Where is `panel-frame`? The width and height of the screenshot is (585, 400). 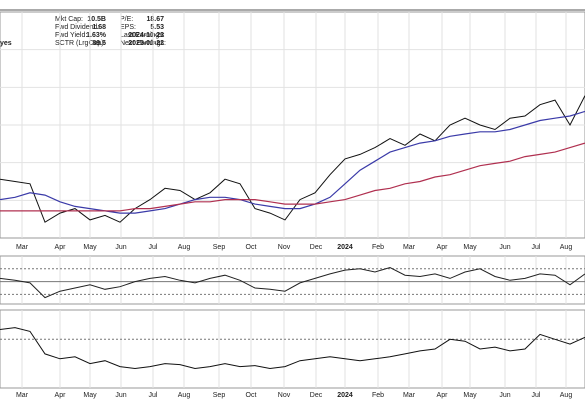 panel-frame is located at coordinates (292, 280).